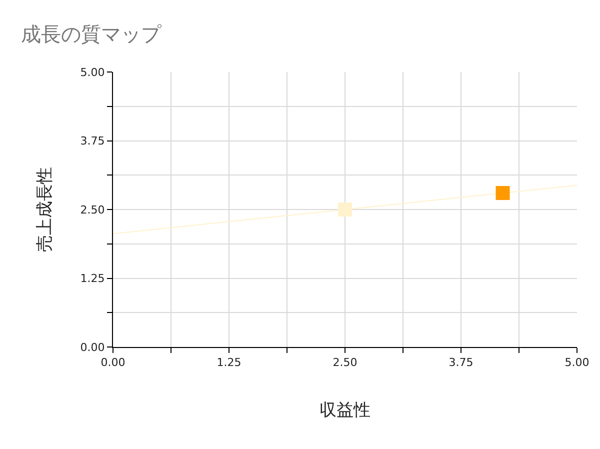  What do you see at coordinates (44, 209) in the screenshot?
I see `y-axis-title: 売上成長性` at bounding box center [44, 209].